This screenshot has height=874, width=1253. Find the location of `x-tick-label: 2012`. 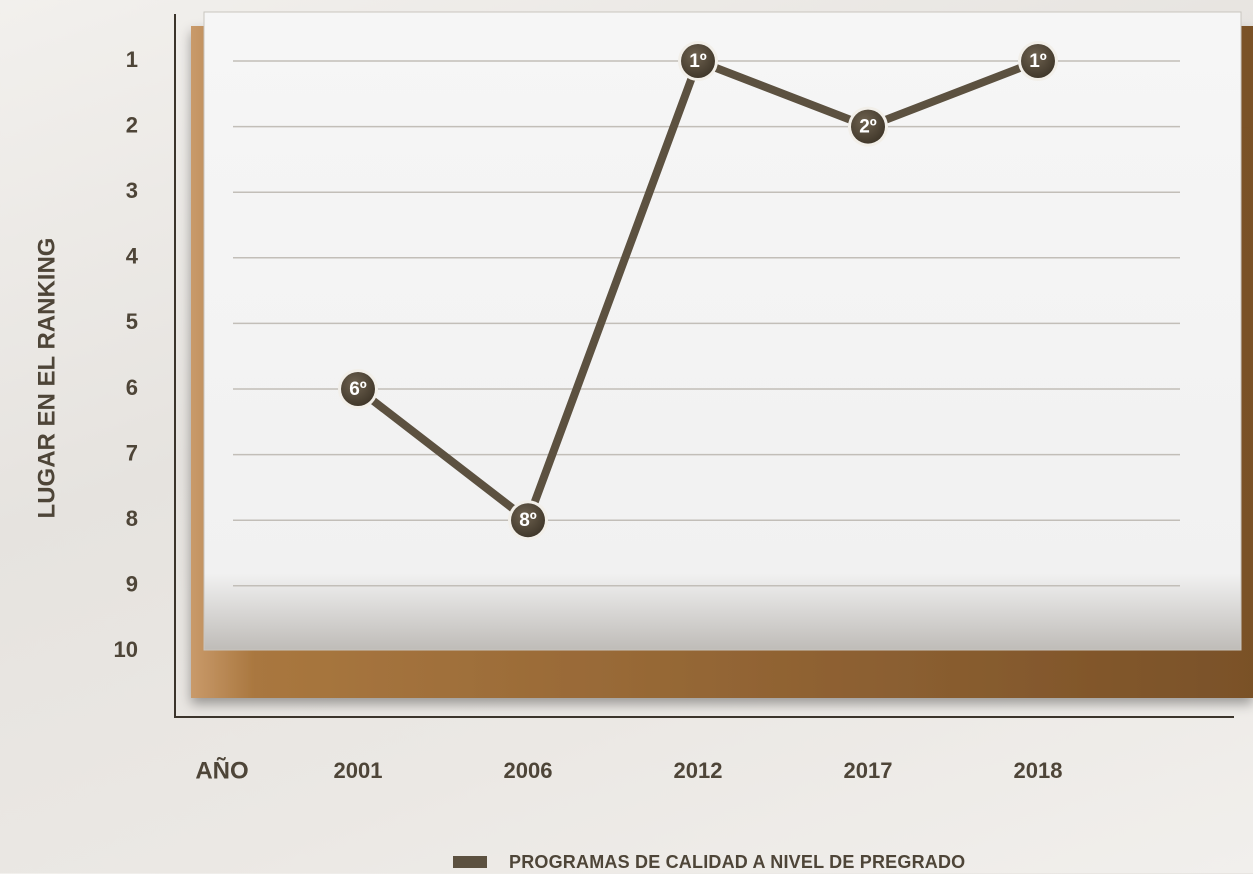

x-tick-label: 2012 is located at coordinates (698, 770).